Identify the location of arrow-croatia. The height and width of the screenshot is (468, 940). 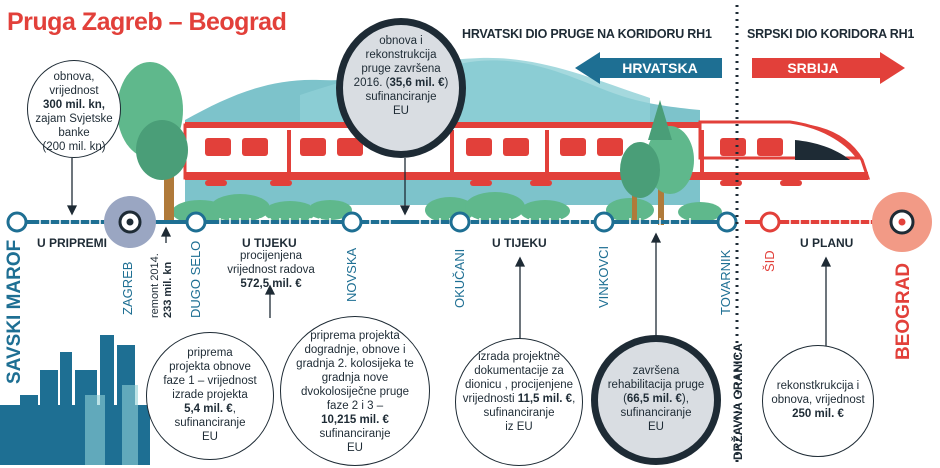
(648, 68).